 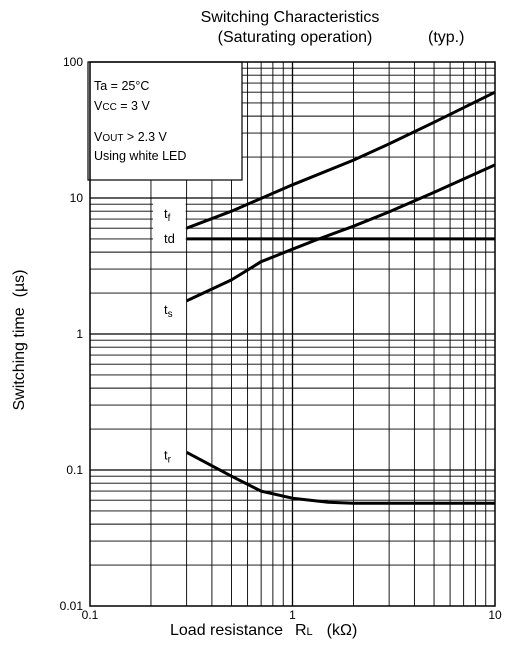 What do you see at coordinates (121, 86) in the screenshot?
I see `condition-ta: Ta = 25°C` at bounding box center [121, 86].